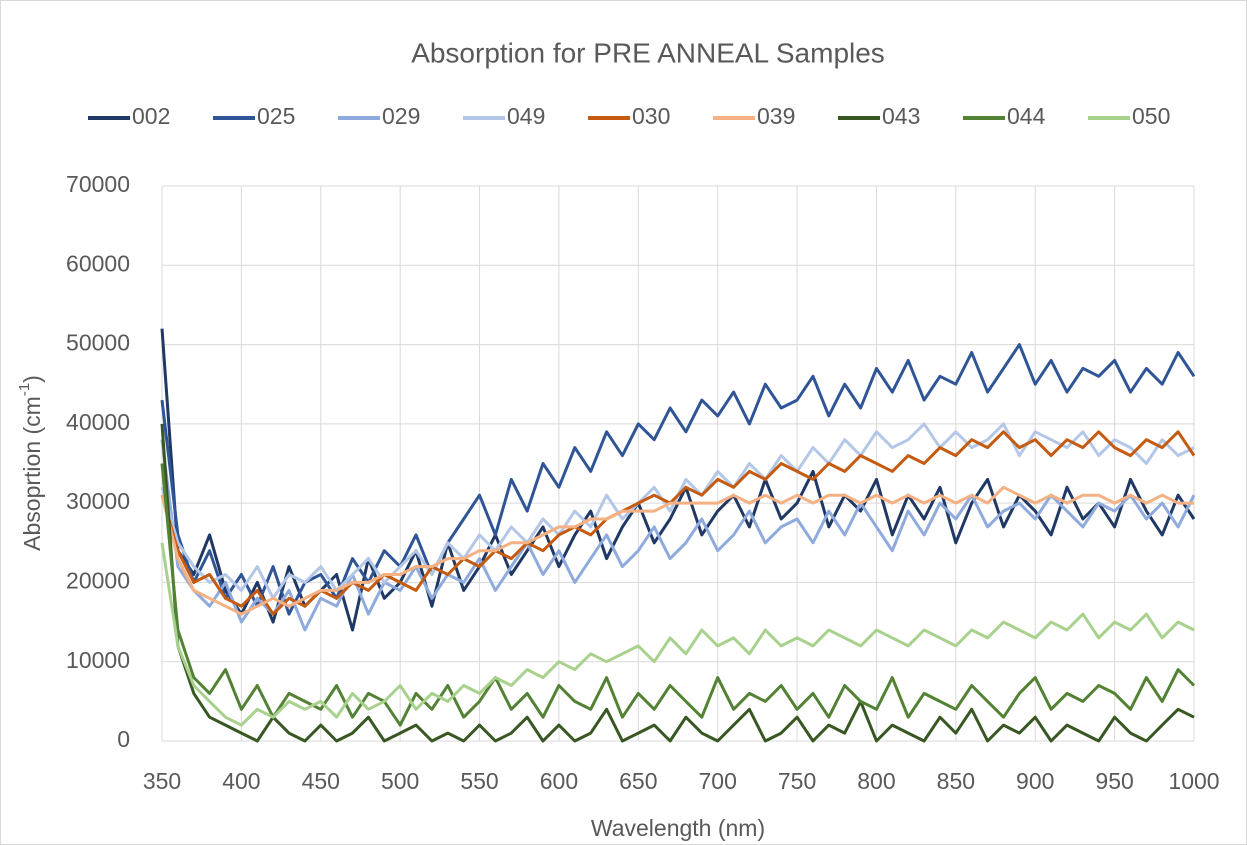 This screenshot has width=1247, height=845. Describe the element at coordinates (1114, 781) in the screenshot. I see `x-tick-label: 950` at that location.